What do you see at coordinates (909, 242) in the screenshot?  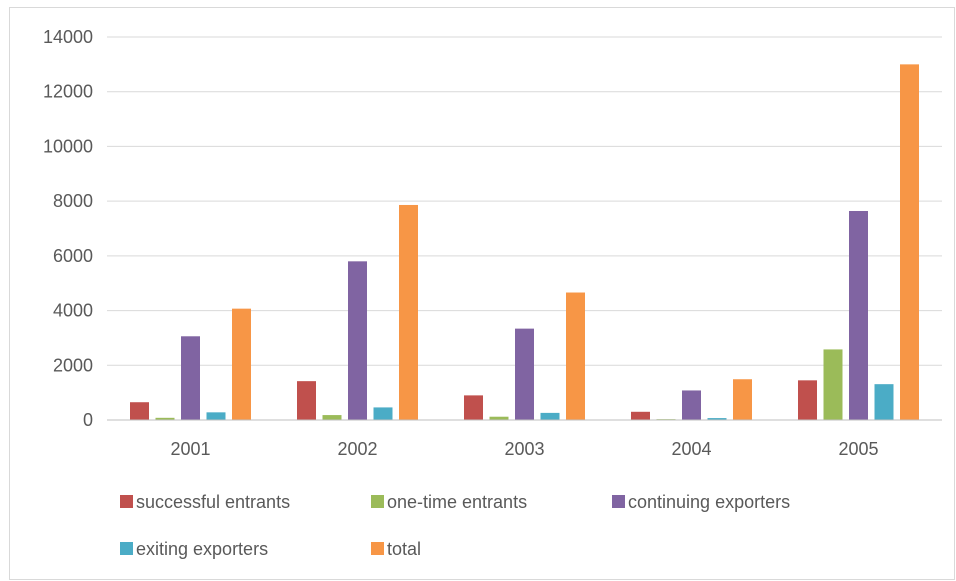 I see `bar-total-2005` at bounding box center [909, 242].